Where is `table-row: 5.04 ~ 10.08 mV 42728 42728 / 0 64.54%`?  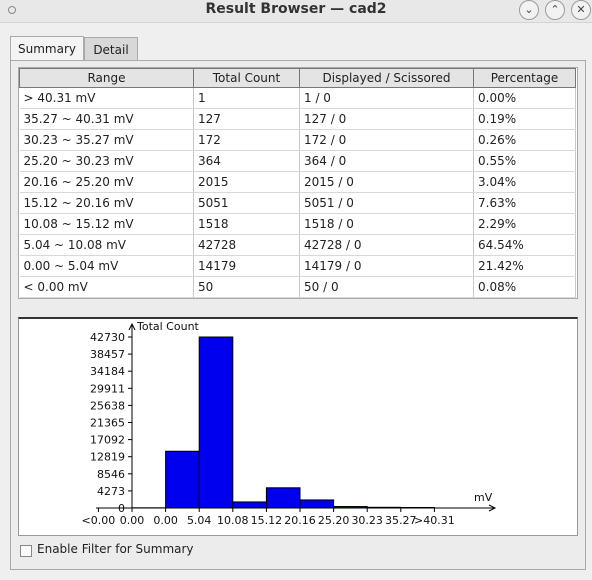
table-row: 5.04 ~ 10.08 mV 42728 42728 / 0 64.54% is located at coordinates (297, 245).